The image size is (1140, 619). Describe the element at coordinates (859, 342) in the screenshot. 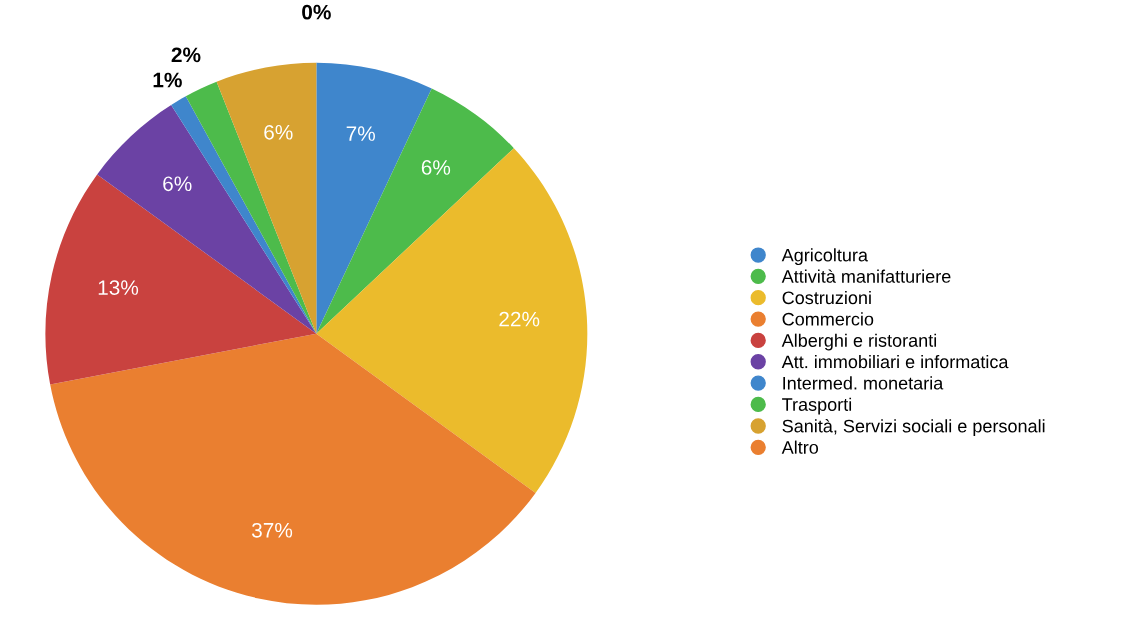

I see `legend-label: Alberghi e ristoranti` at that location.